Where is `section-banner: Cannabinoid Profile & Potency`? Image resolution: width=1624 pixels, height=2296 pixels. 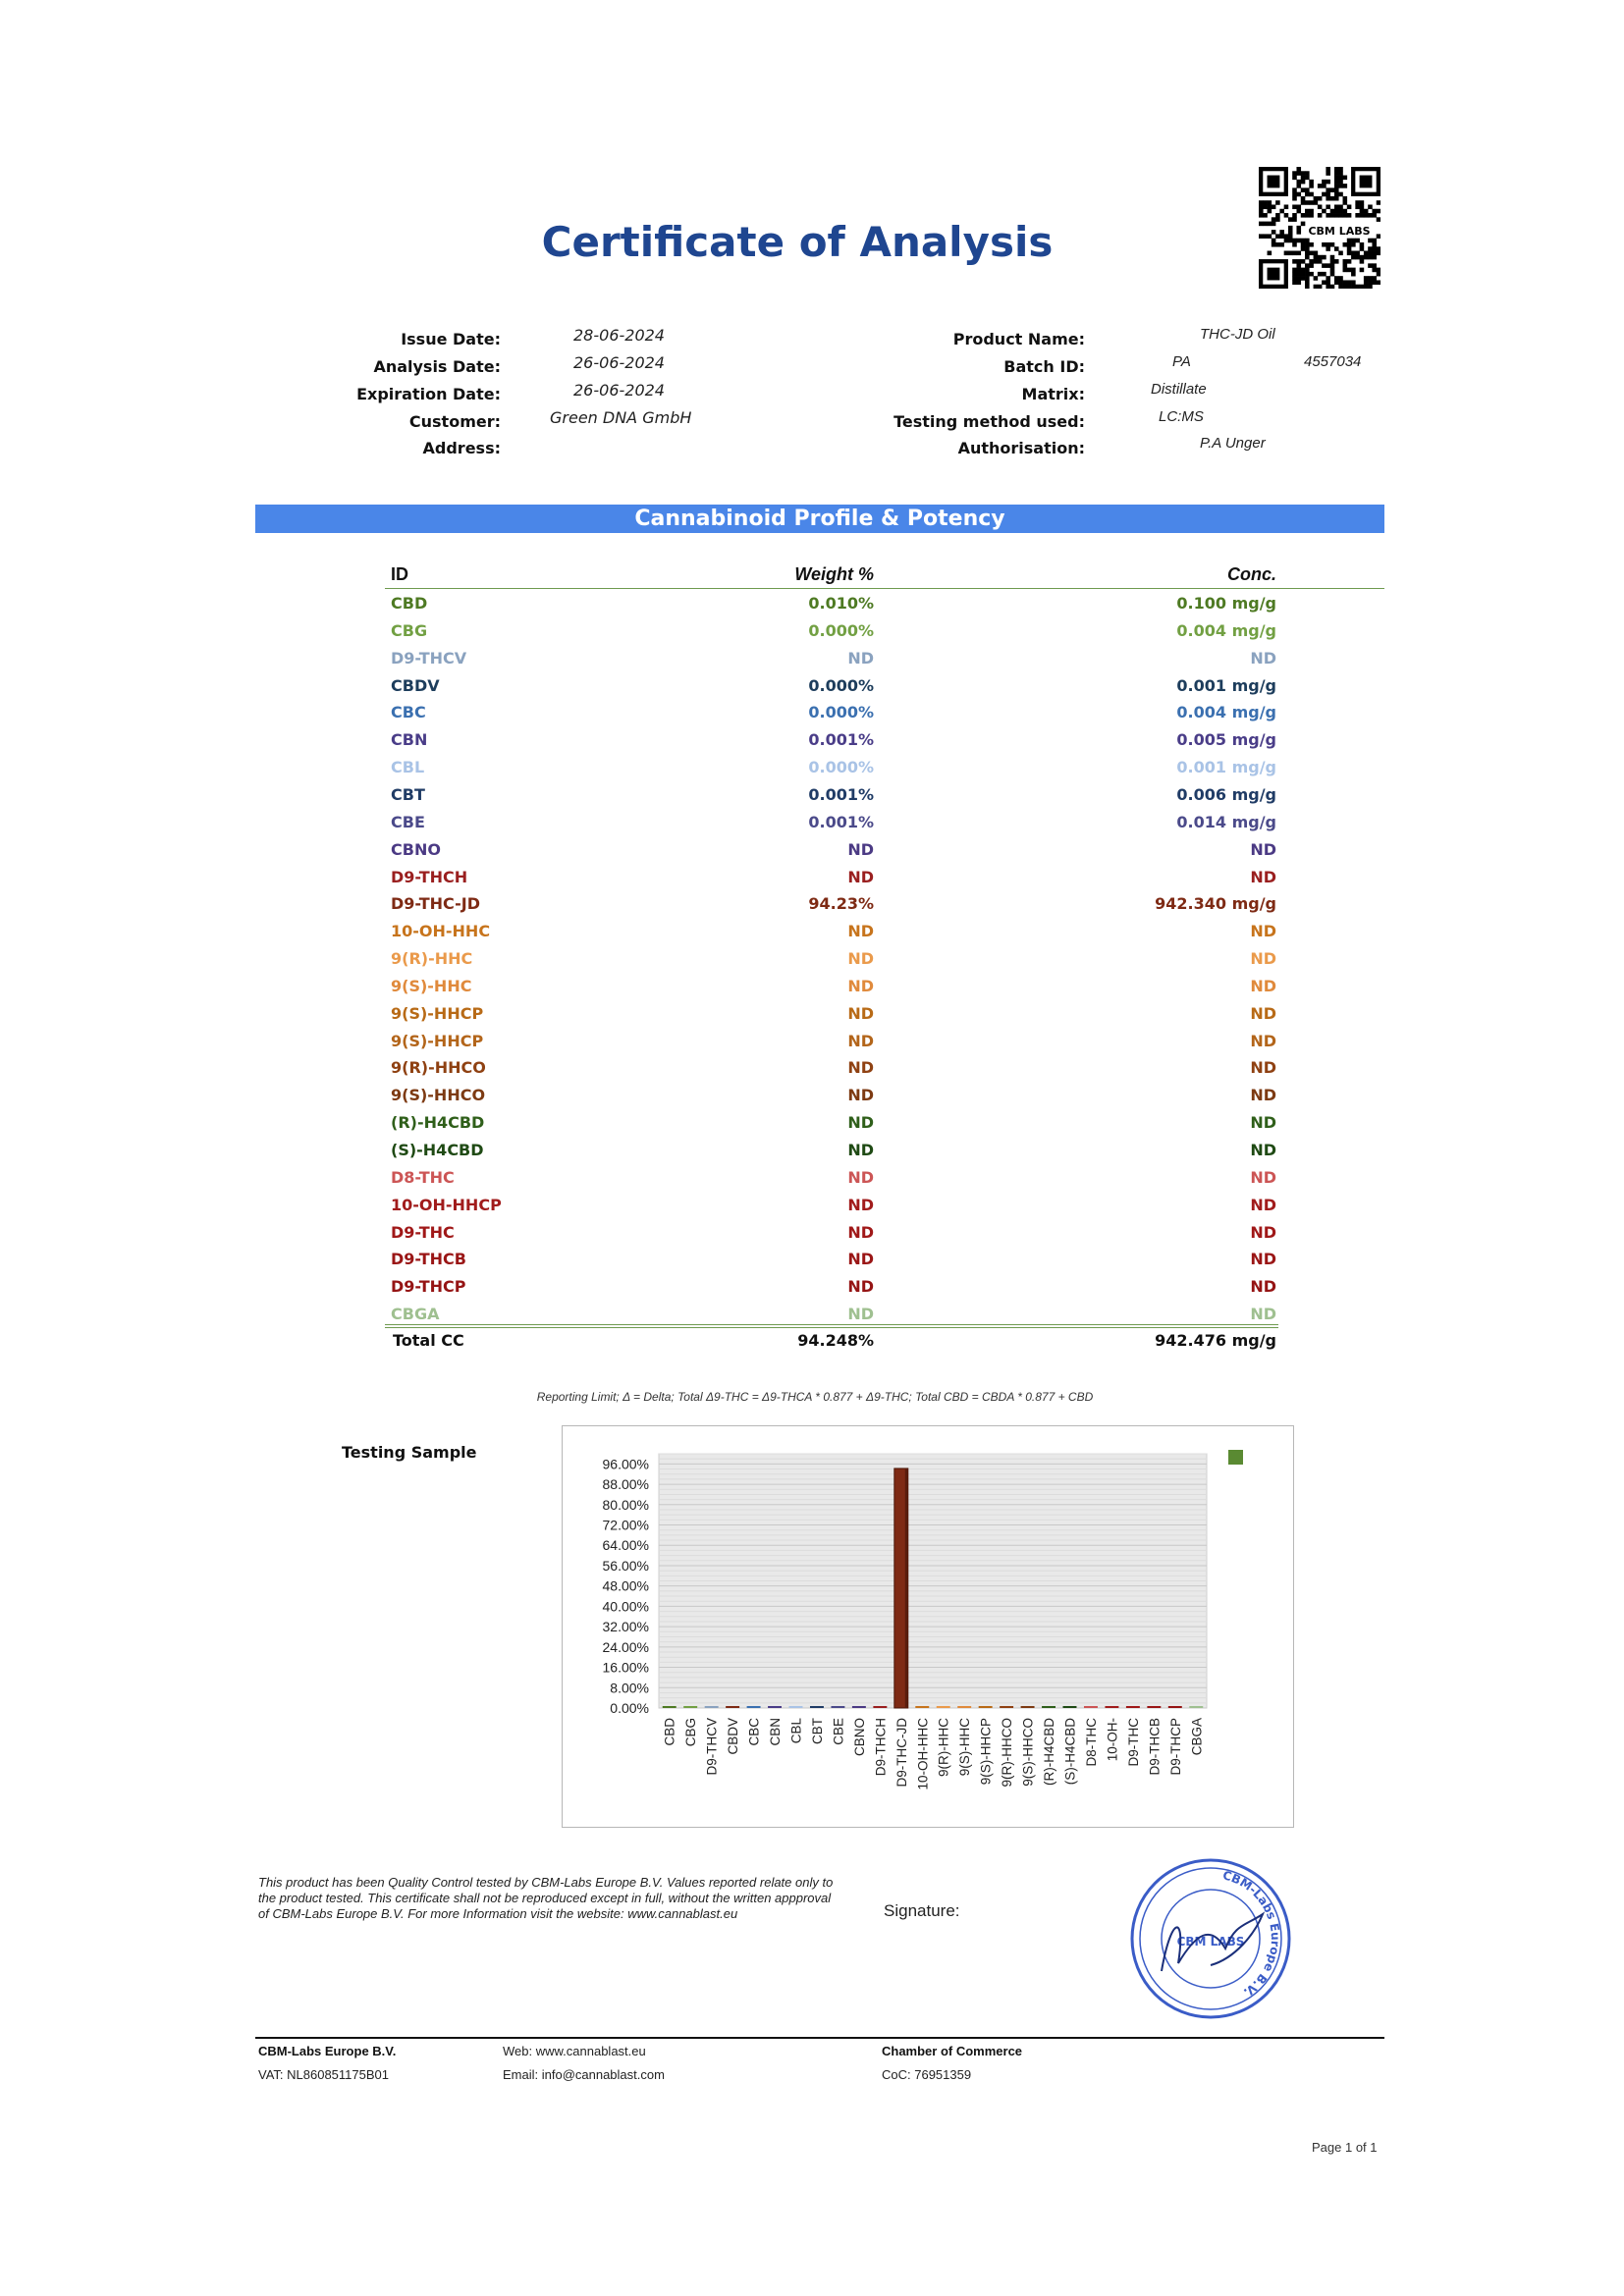
section-banner: Cannabinoid Profile & Potency is located at coordinates (819, 519).